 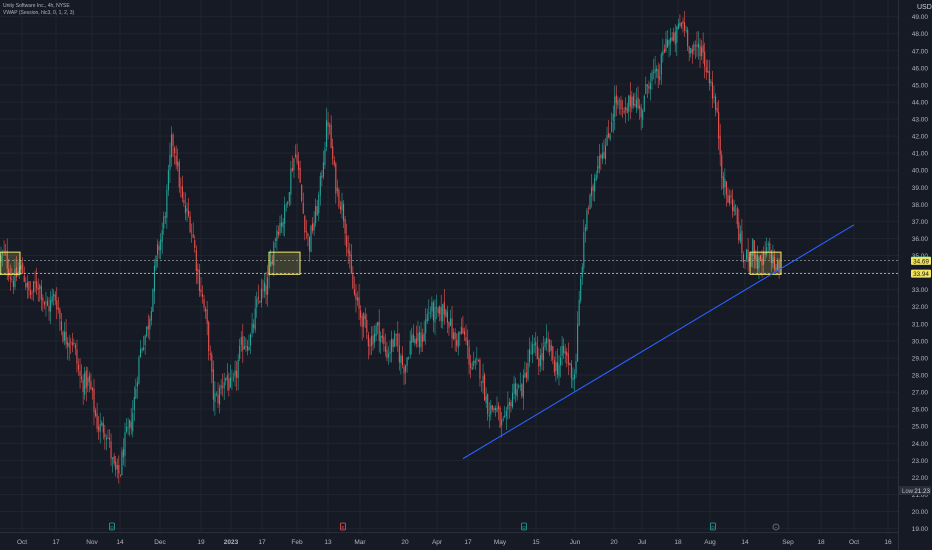 What do you see at coordinates (920, 427) in the screenshot?
I see `y-tick-label: 25.00` at bounding box center [920, 427].